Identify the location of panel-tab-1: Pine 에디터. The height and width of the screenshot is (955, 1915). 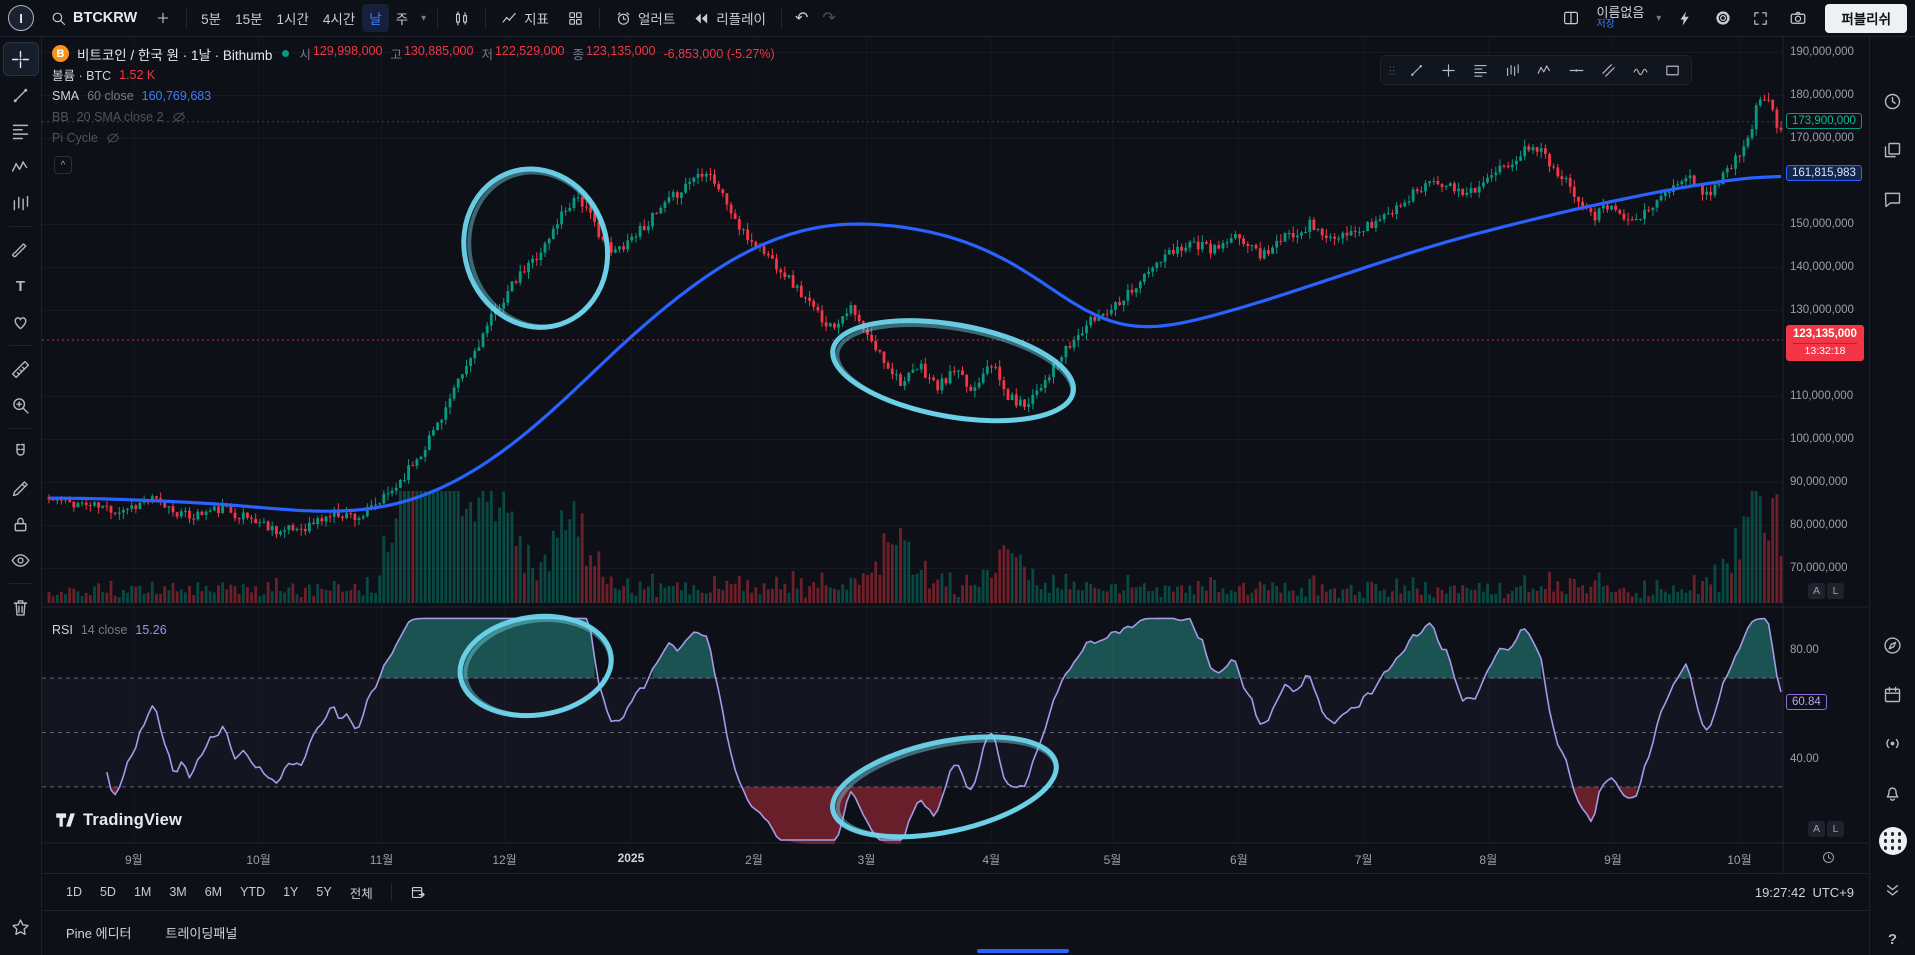
(99, 932).